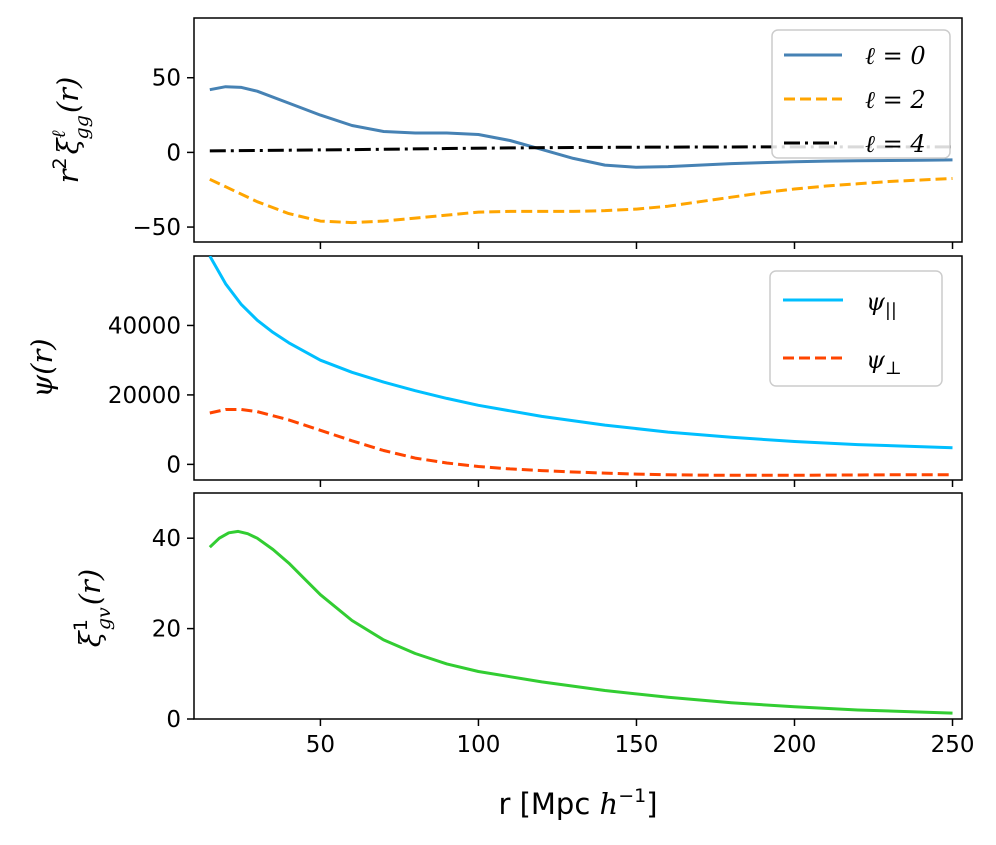 The width and height of the screenshot is (996, 845). Describe the element at coordinates (636, 483) in the screenshot. I see `panel-middle-xticks` at that location.